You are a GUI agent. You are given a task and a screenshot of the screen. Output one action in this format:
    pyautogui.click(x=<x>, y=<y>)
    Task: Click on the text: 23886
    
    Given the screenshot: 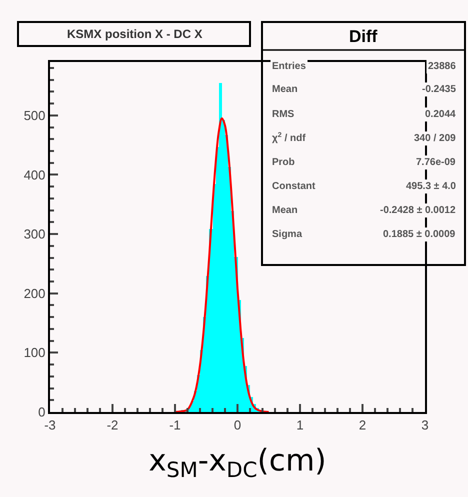 What is the action you would take?
    pyautogui.click(x=442, y=66)
    